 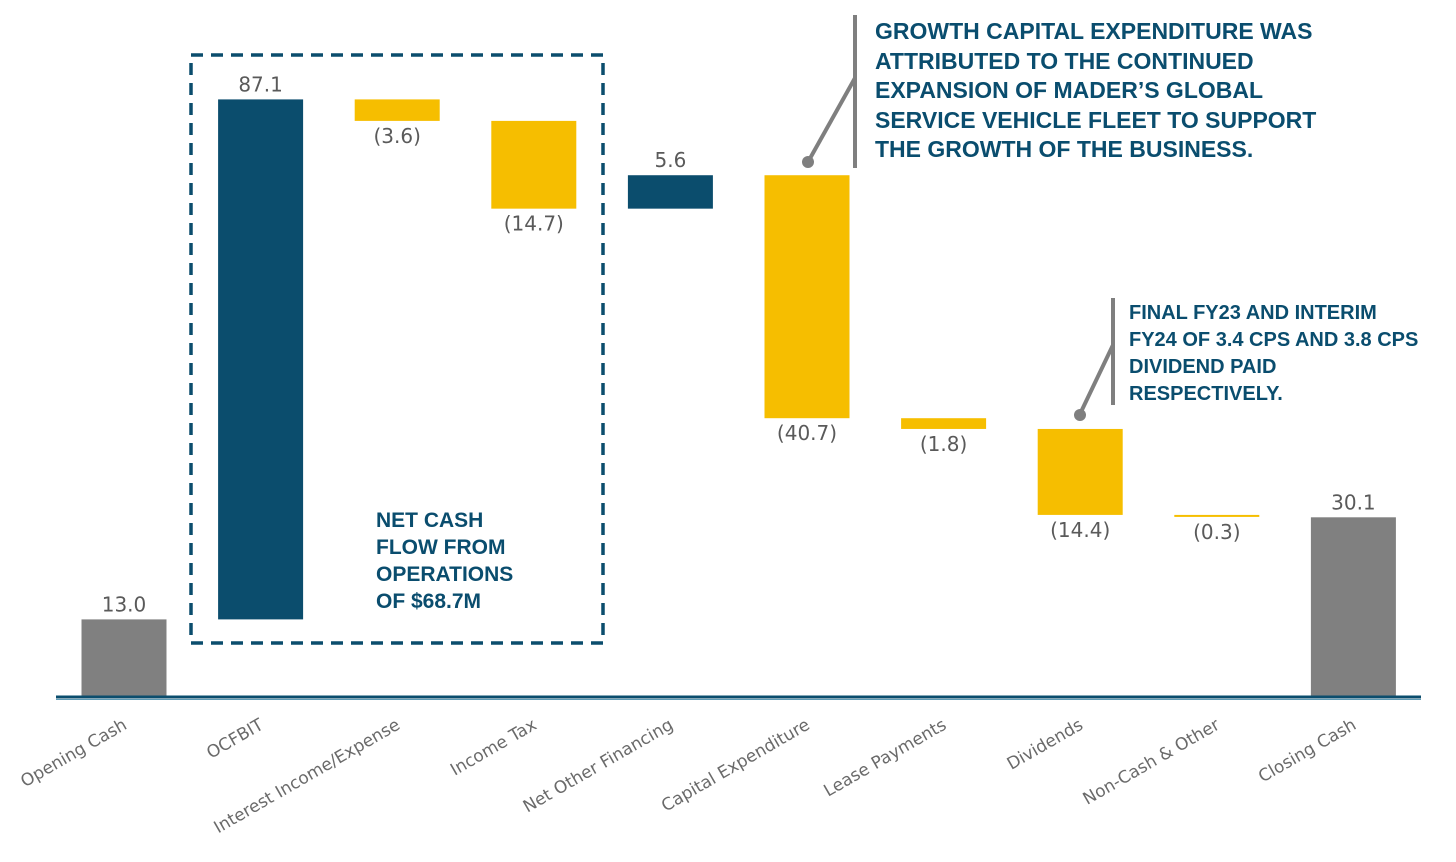 What do you see at coordinates (447, 561) in the screenshot?
I see `operations-note: NET CASH FLOW FROM OPERATIONS OF $68.7M` at bounding box center [447, 561].